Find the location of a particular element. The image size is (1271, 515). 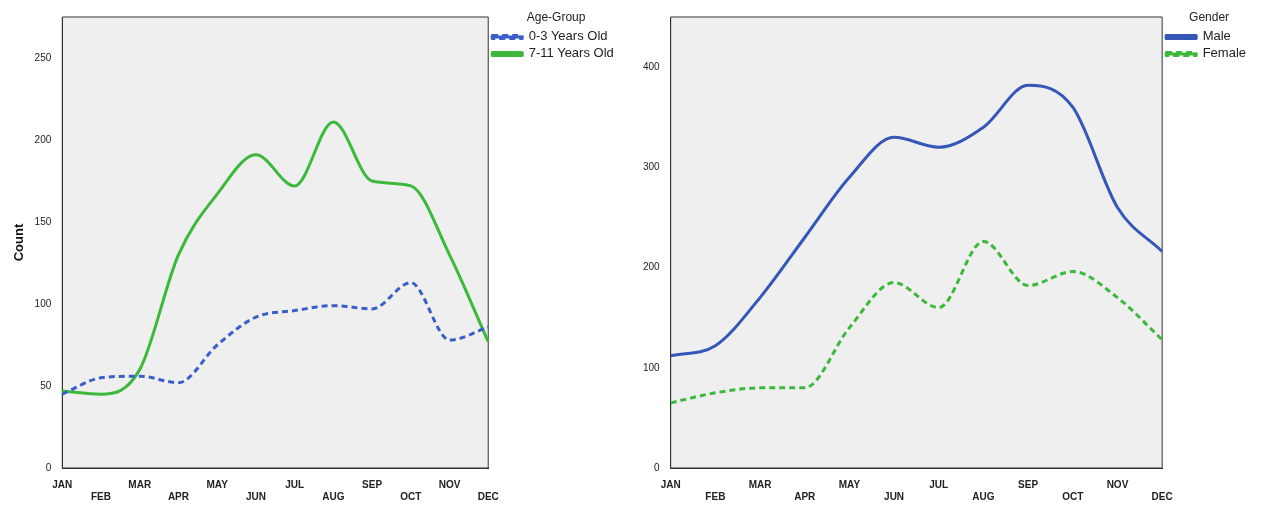

legend-title: Gender is located at coordinates (1209, 17).